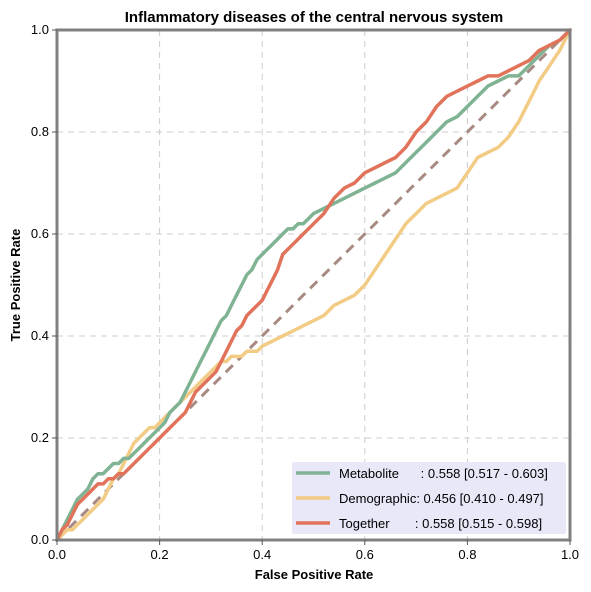  What do you see at coordinates (440, 523) in the screenshot?
I see `legend-label-together: Together : 0.558 [0.515 - 0.598]` at bounding box center [440, 523].